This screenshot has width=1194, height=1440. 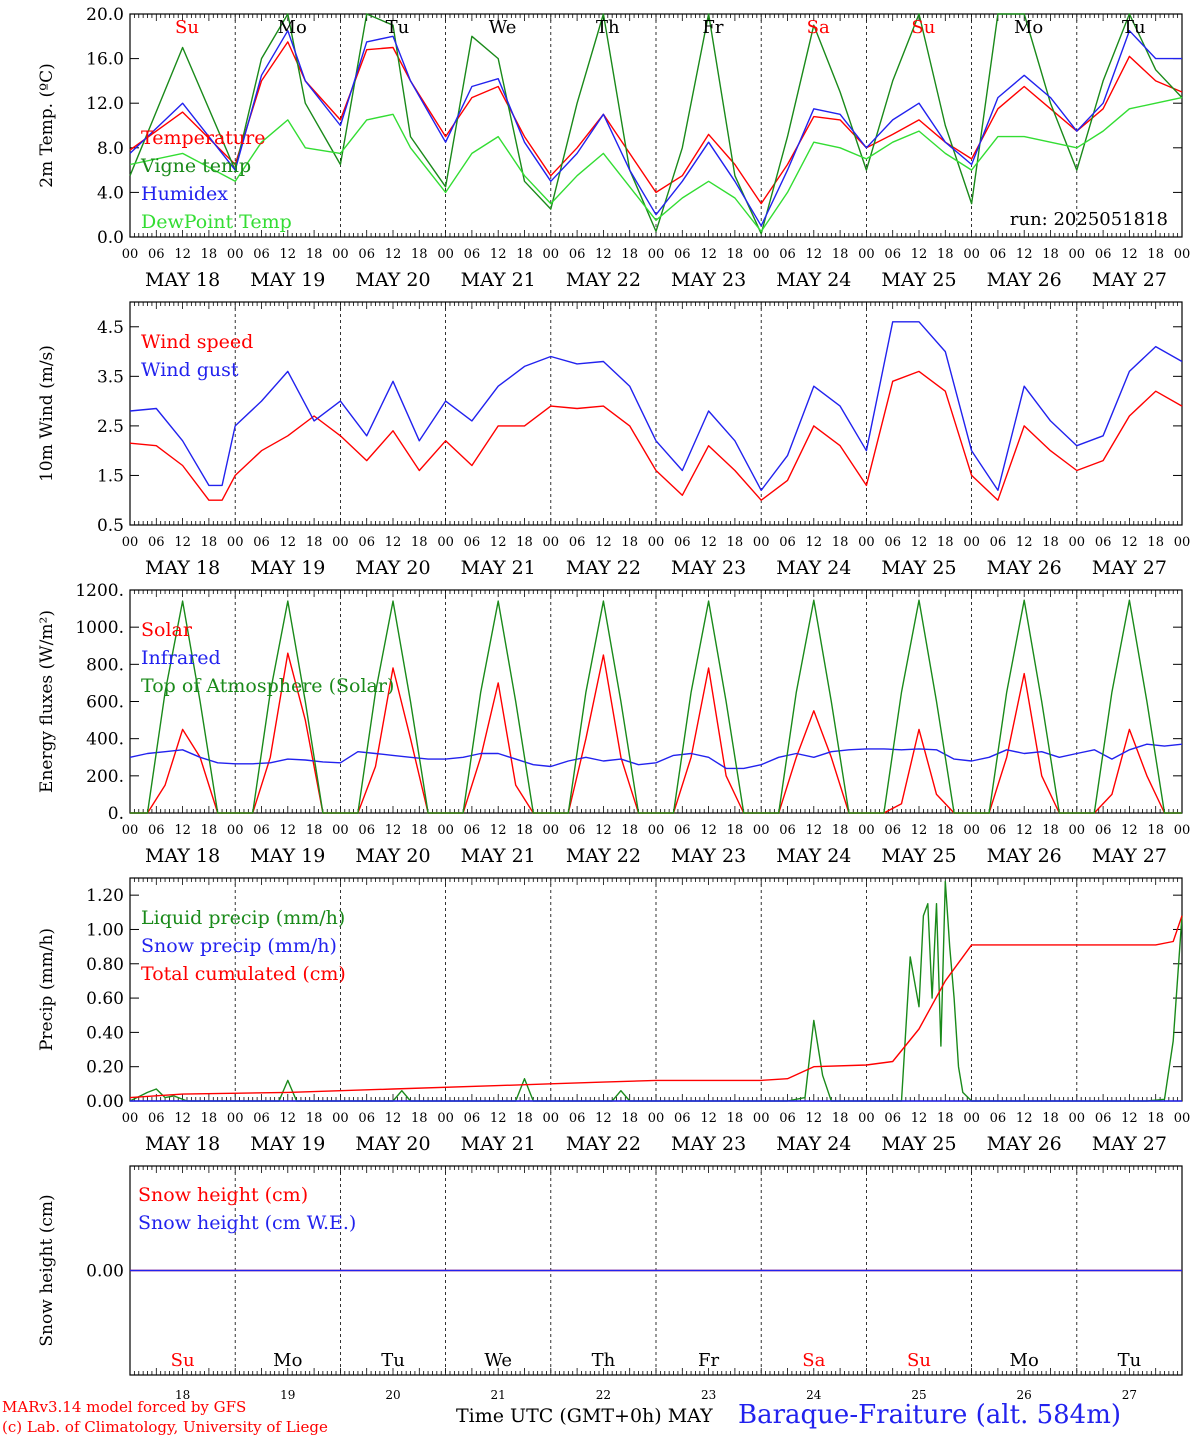 I want to click on legend-entry: Liquid precip (mm/h), so click(x=243, y=918).